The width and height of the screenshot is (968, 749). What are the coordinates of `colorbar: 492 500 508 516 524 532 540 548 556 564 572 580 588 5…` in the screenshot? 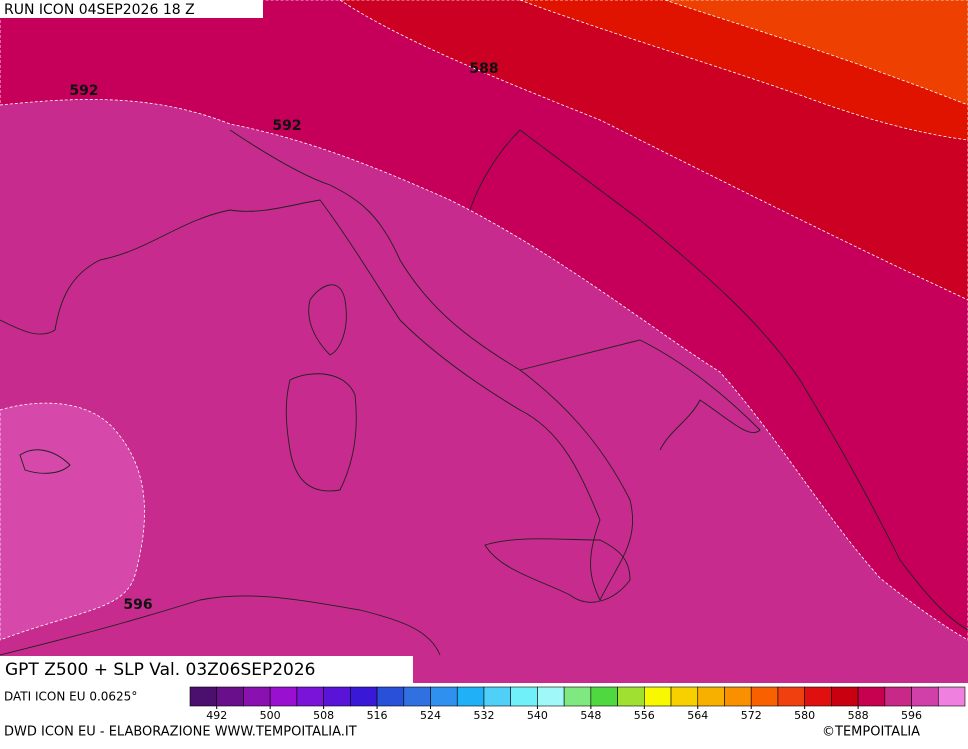 It's located at (577, 704).